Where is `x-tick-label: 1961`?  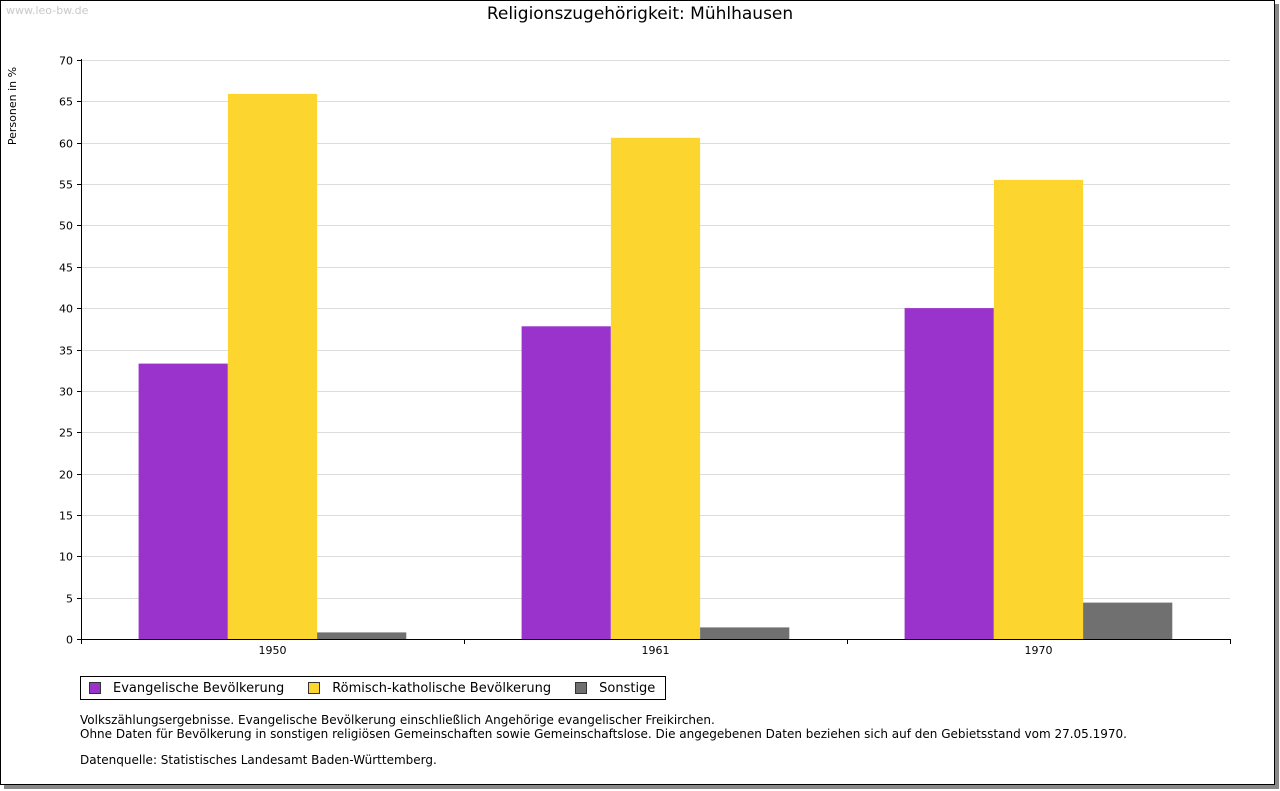 x-tick-label: 1961 is located at coordinates (656, 650).